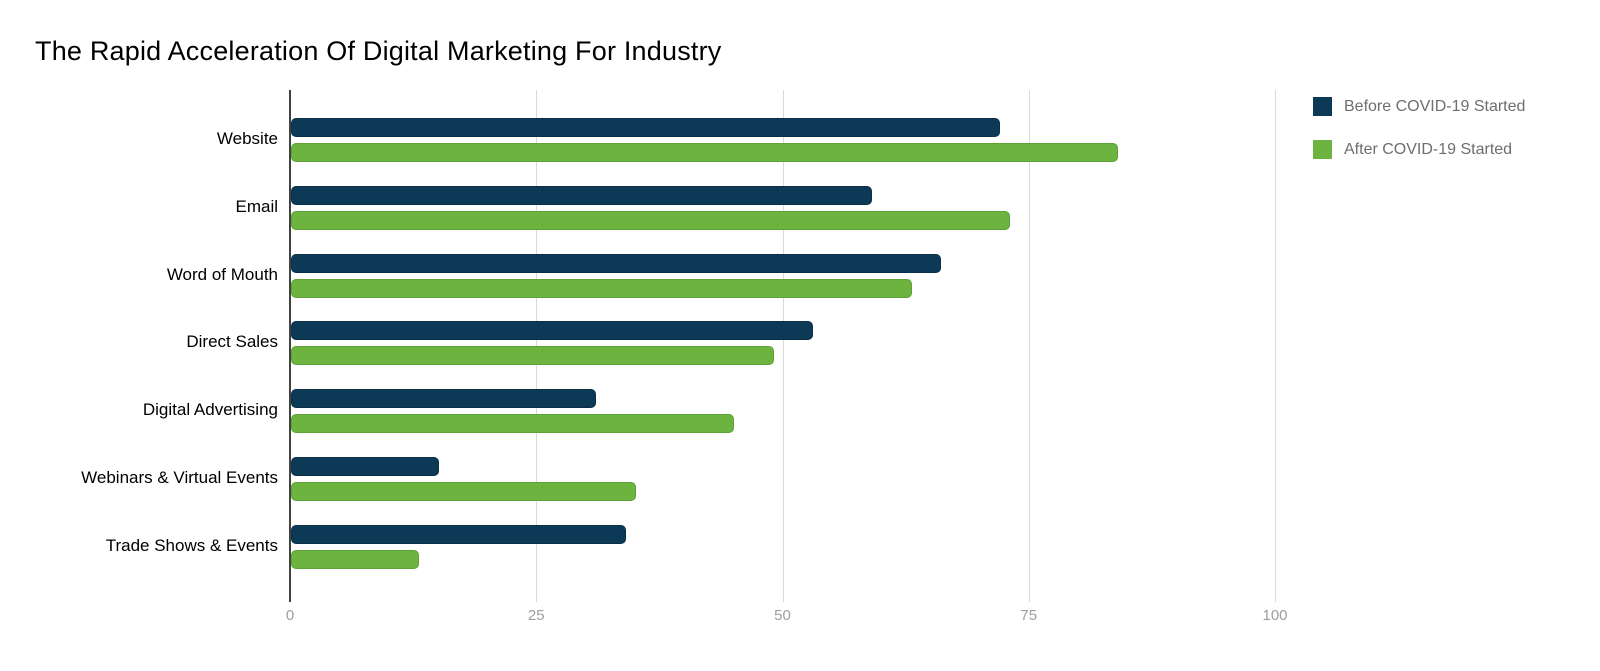 This screenshot has height=671, width=1600. What do you see at coordinates (191, 545) in the screenshot?
I see `category-label: Trade Shows & Events` at bounding box center [191, 545].